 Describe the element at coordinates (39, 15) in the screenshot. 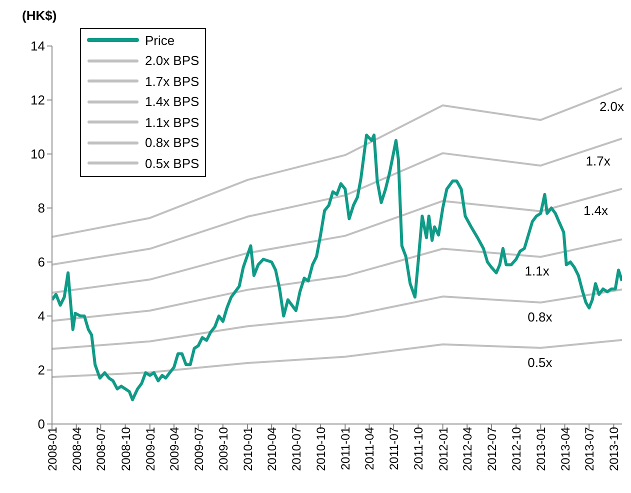

I see `y-axis-title: (HK$)` at that location.